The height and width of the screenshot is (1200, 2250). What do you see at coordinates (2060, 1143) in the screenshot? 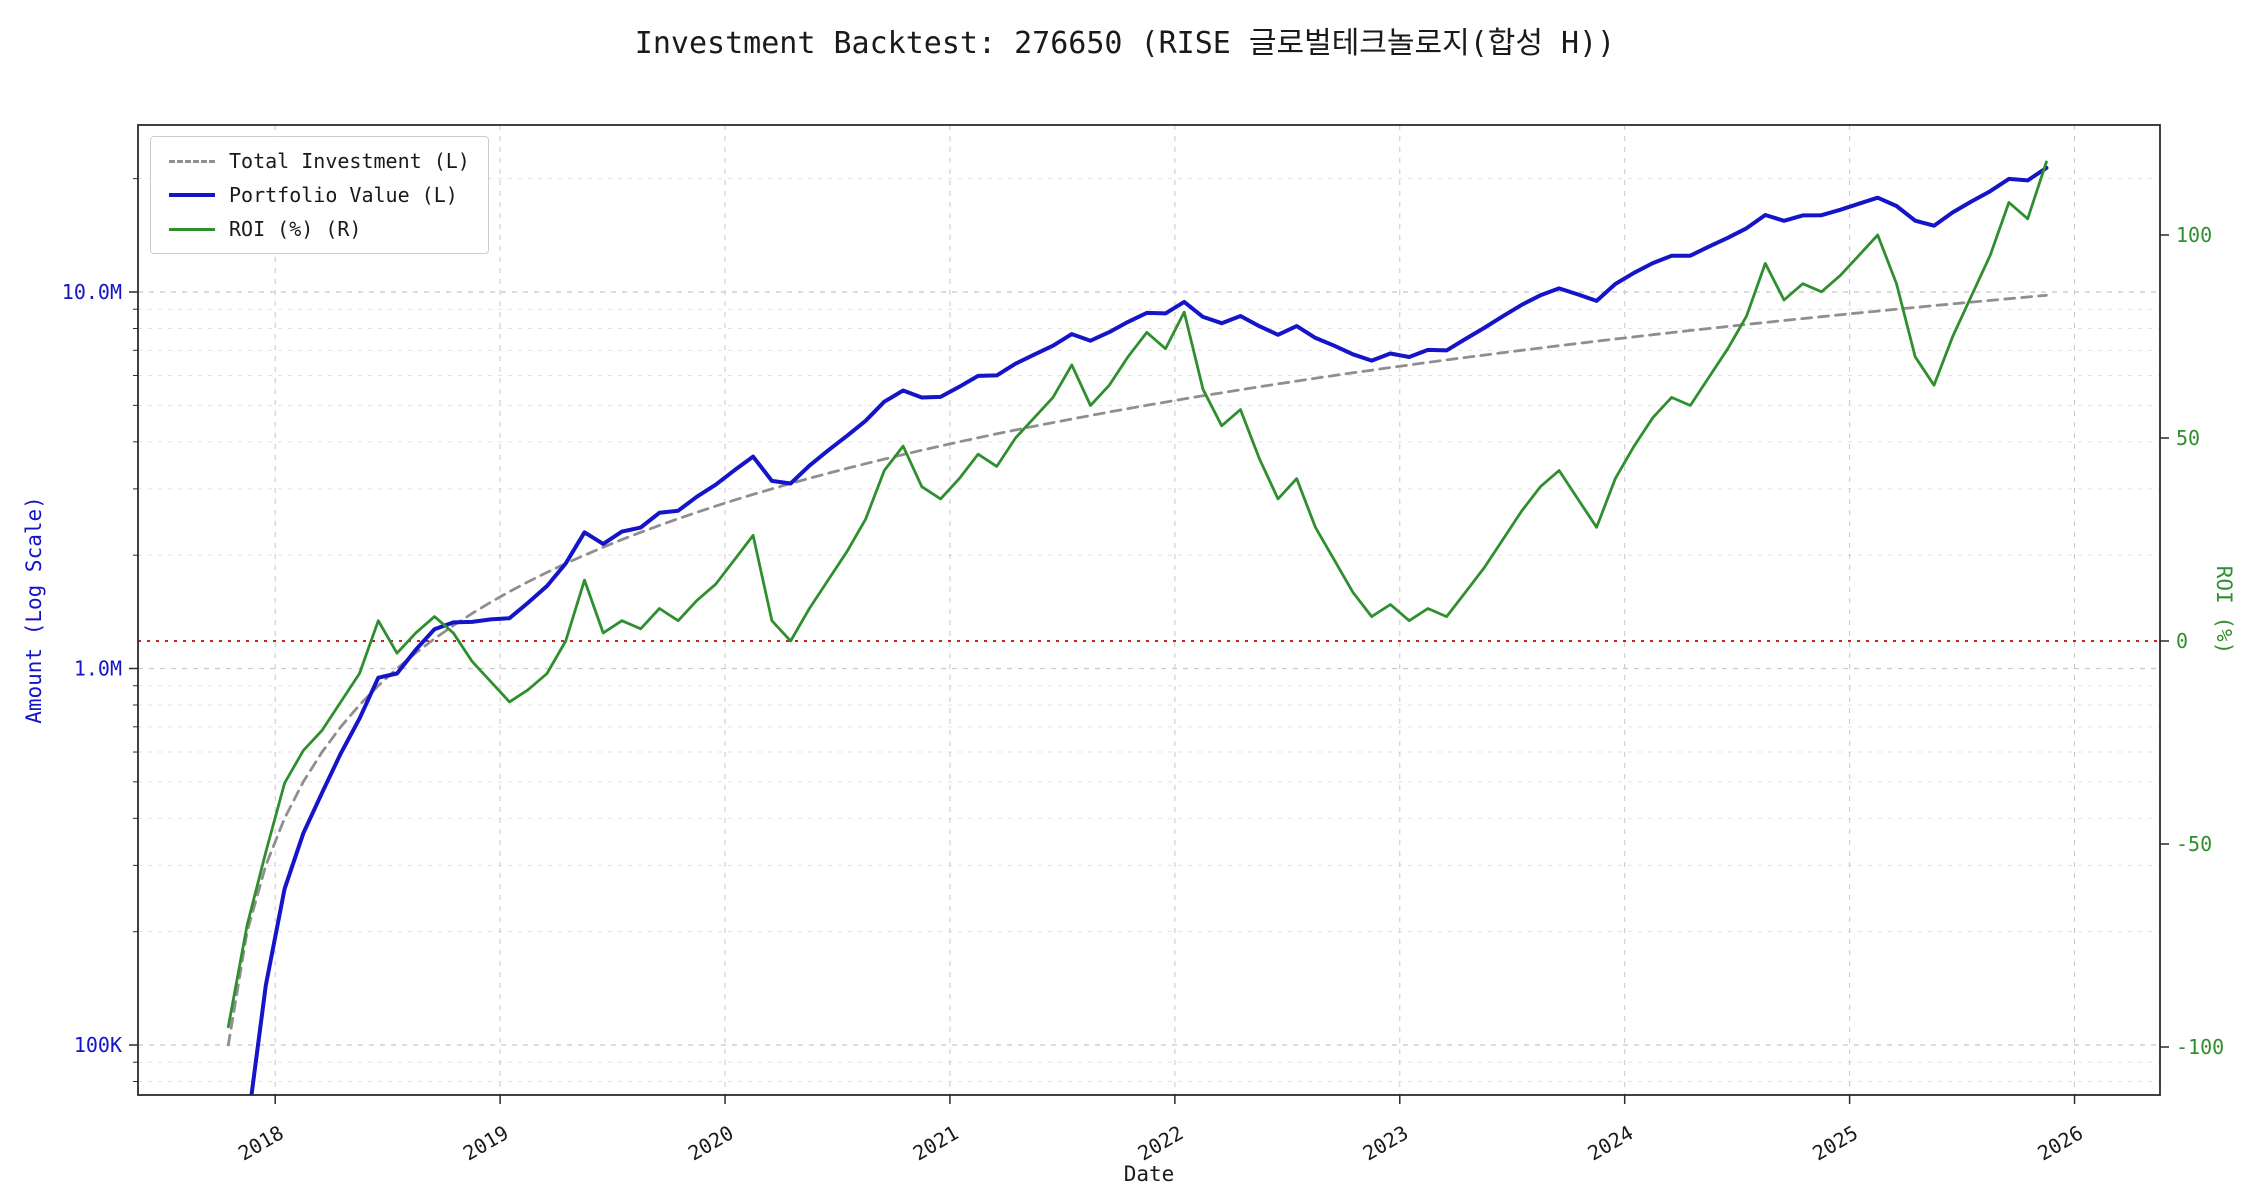
I see `x-tick-label: 2026` at bounding box center [2060, 1143].